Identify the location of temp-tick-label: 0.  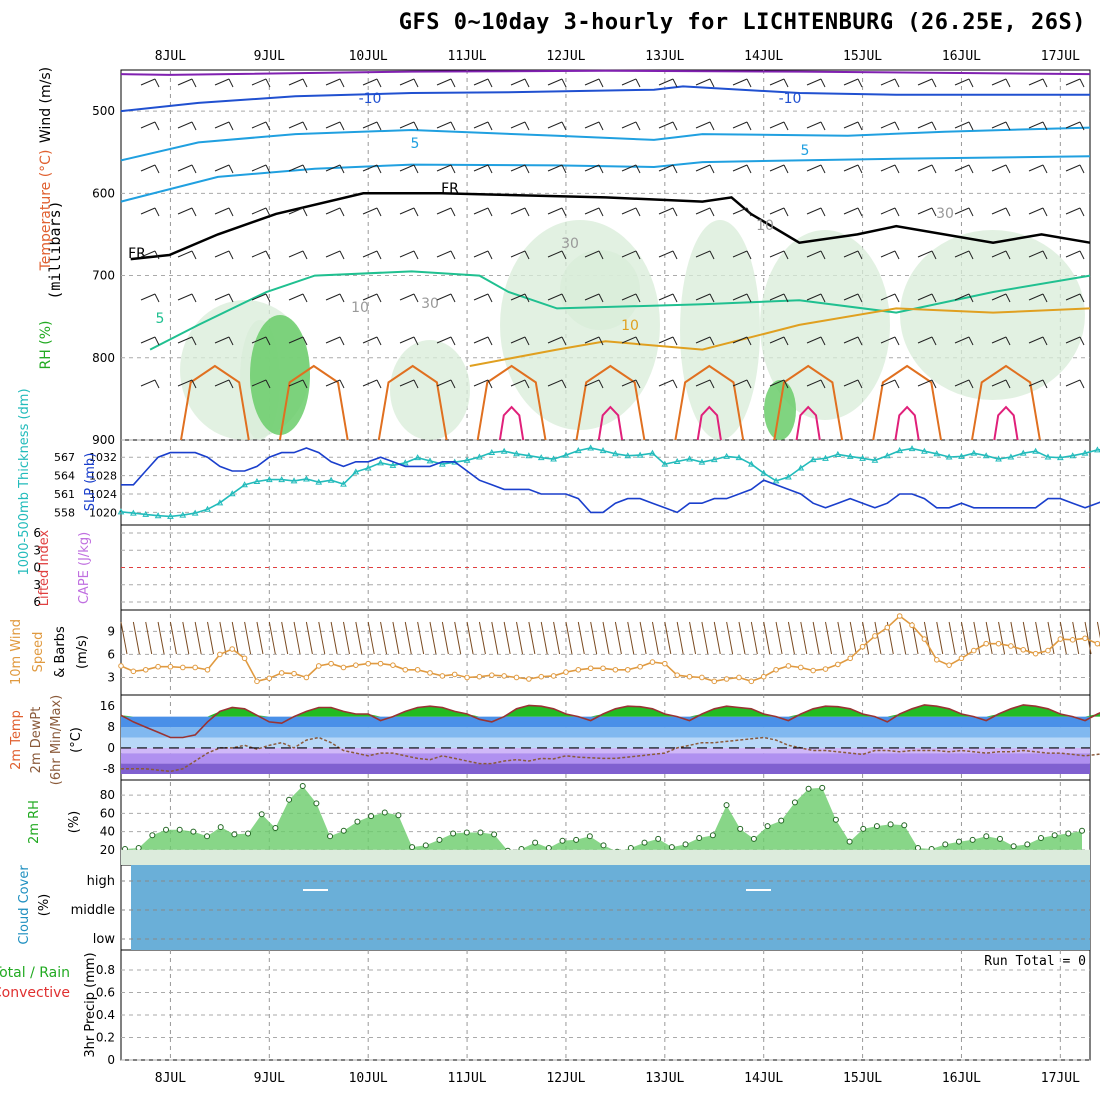
(111, 748).